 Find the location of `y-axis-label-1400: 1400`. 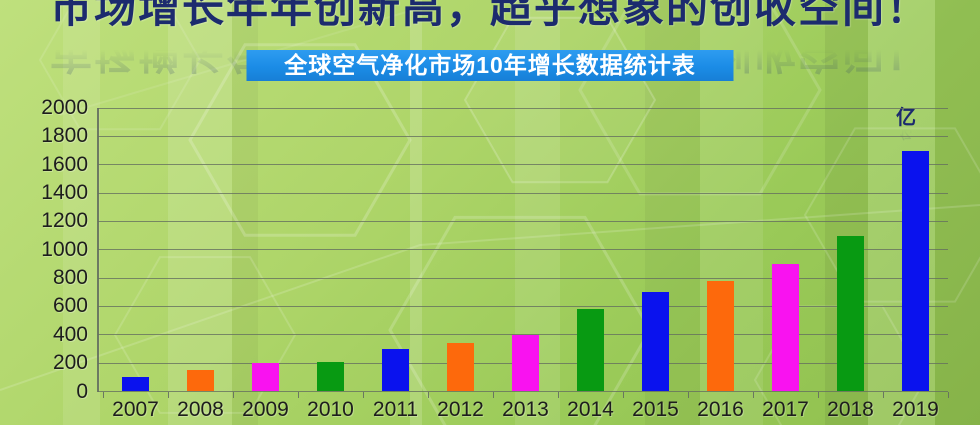

y-axis-label-1400: 1400 is located at coordinates (64, 193).